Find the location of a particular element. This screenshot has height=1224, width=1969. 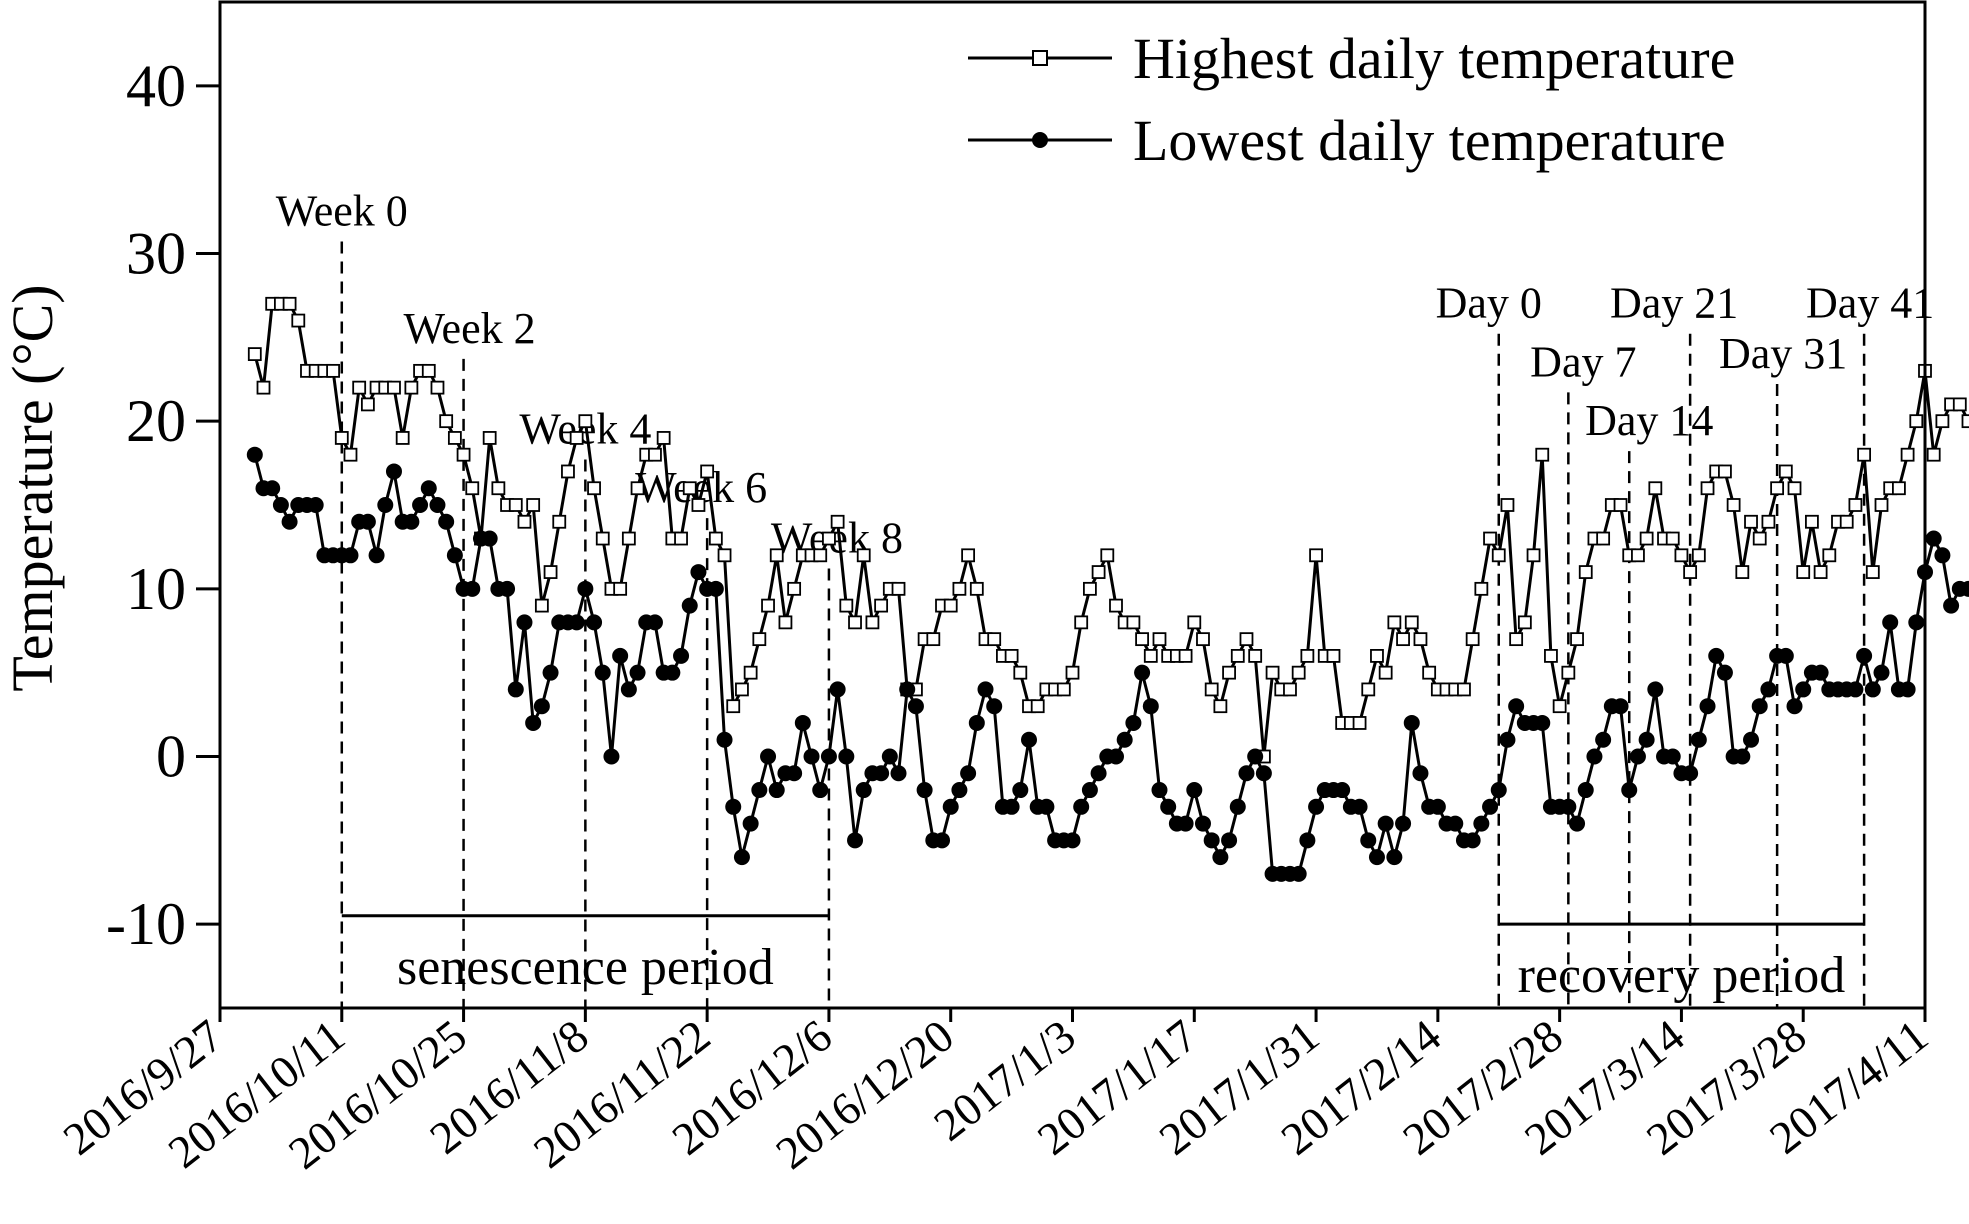

annotation-label: Day 14 is located at coordinates (1649, 420).